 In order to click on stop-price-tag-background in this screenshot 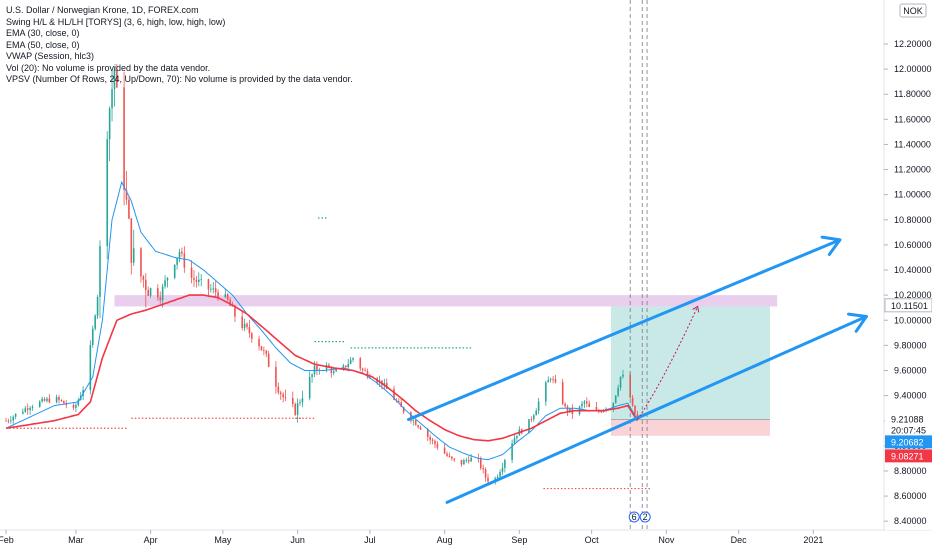, I will do `click(908, 456)`.